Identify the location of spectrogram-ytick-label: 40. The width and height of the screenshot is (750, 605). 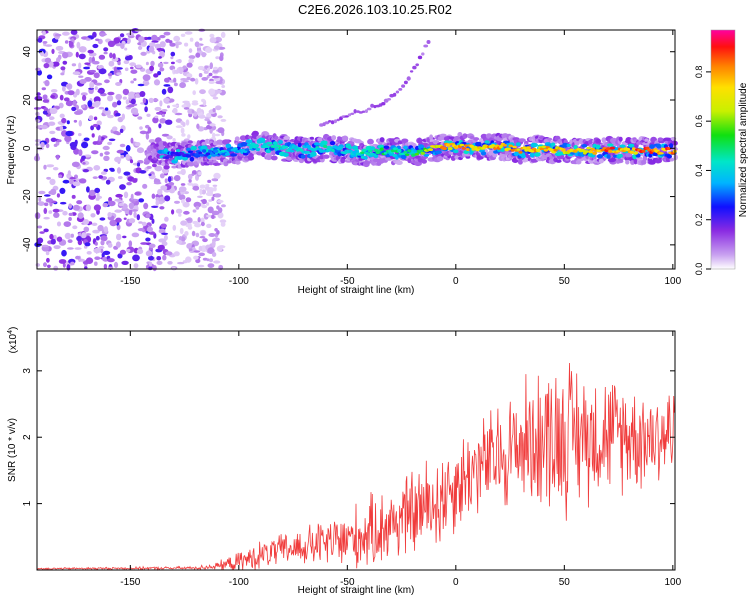
(27, 52).